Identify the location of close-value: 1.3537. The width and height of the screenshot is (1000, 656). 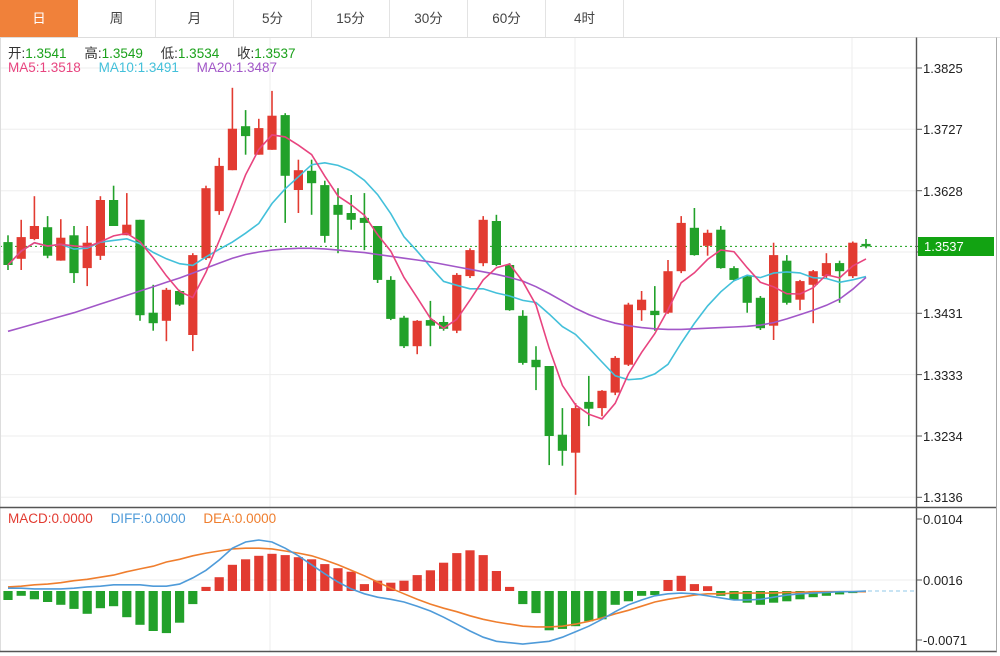
(275, 53).